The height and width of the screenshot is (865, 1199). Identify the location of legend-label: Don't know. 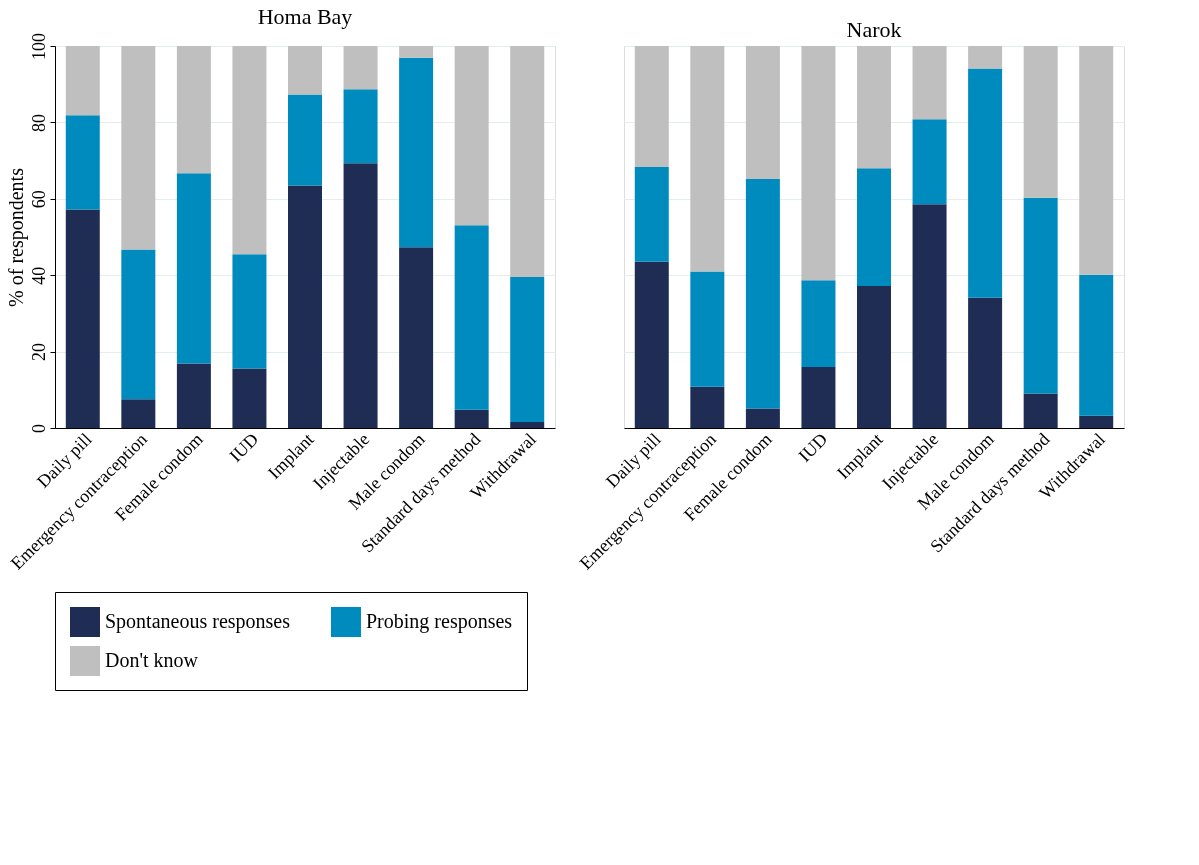
(152, 660).